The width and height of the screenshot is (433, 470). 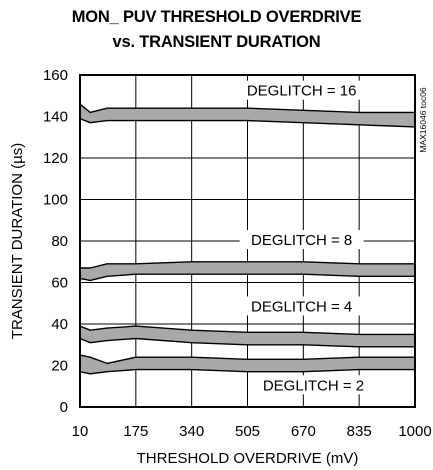 What do you see at coordinates (55, 75) in the screenshot?
I see `y-tick-label: 160` at bounding box center [55, 75].